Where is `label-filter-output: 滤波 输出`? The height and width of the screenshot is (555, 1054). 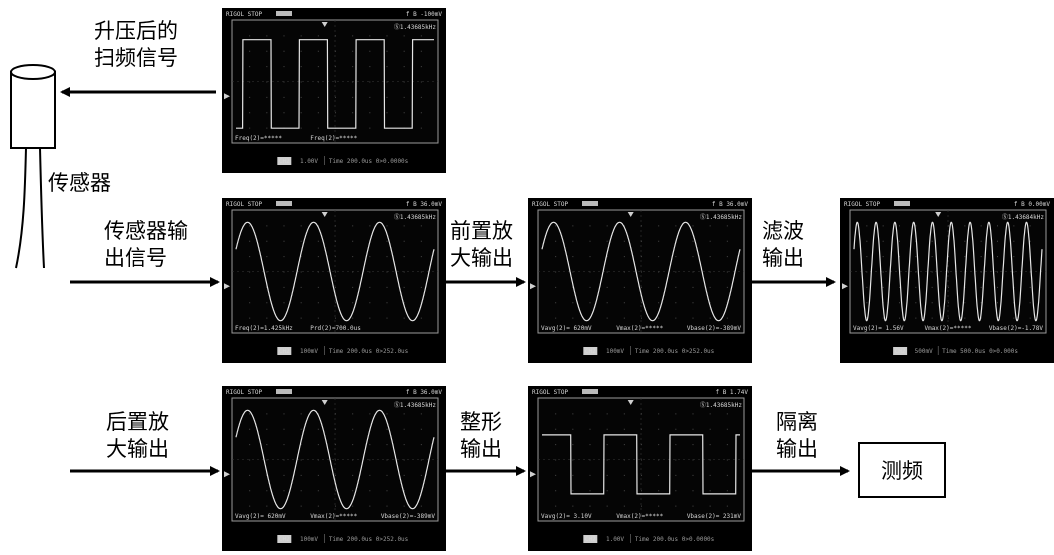 label-filter-output: 滤波 输出 is located at coordinates (783, 244).